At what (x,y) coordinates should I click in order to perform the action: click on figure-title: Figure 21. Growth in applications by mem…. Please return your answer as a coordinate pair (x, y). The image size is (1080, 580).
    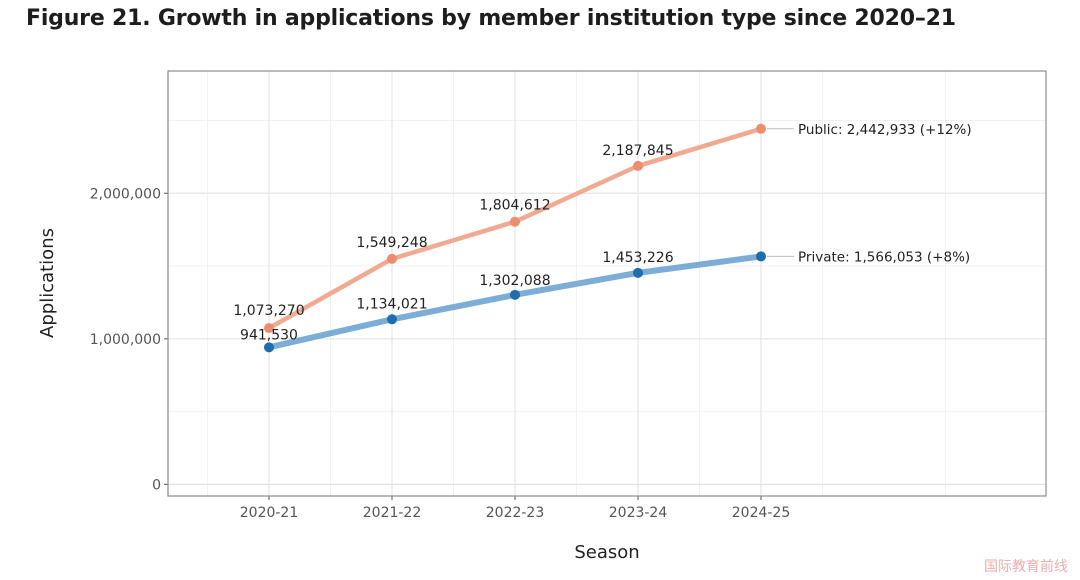
    Looking at the image, I should click on (491, 18).